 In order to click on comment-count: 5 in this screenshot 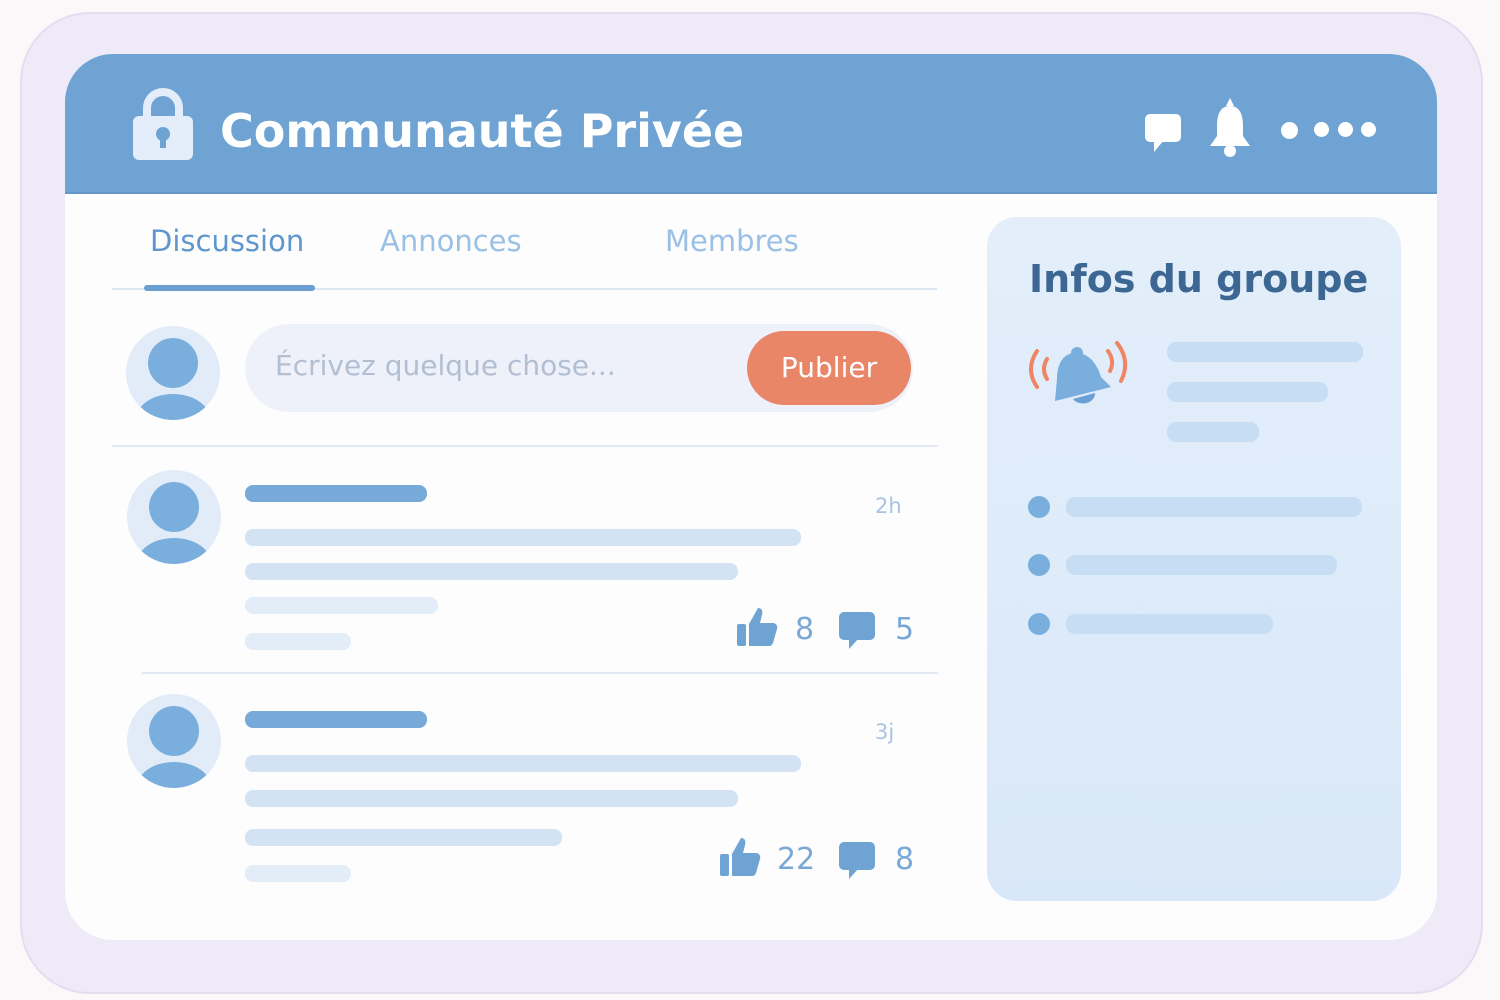, I will do `click(905, 629)`.